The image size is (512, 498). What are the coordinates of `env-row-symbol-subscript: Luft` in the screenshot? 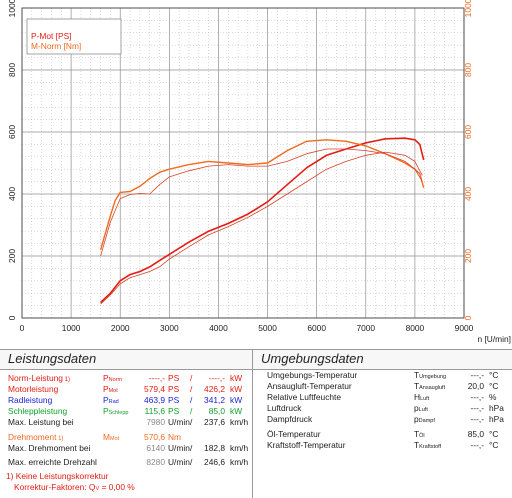 It's located at (425, 399).